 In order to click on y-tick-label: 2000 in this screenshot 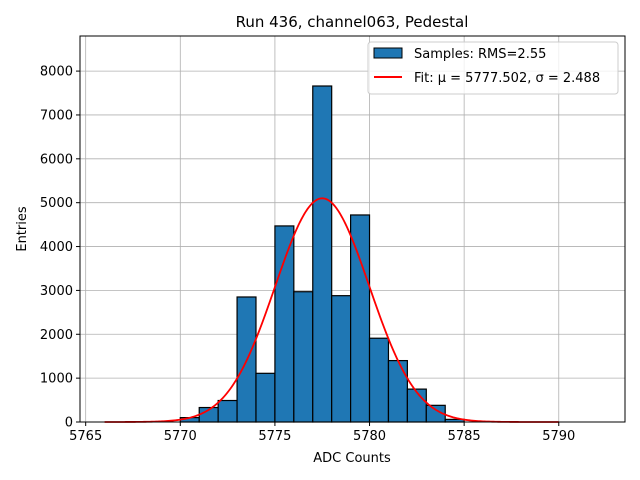, I will do `click(56, 335)`.